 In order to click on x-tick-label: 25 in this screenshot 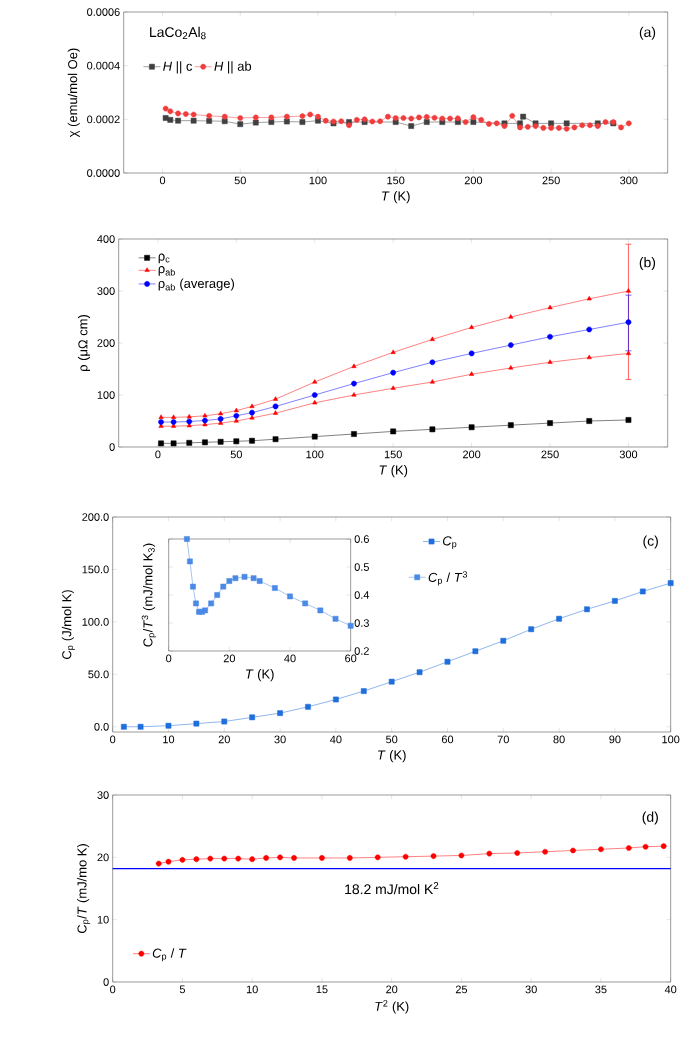, I will do `click(462, 989)`.